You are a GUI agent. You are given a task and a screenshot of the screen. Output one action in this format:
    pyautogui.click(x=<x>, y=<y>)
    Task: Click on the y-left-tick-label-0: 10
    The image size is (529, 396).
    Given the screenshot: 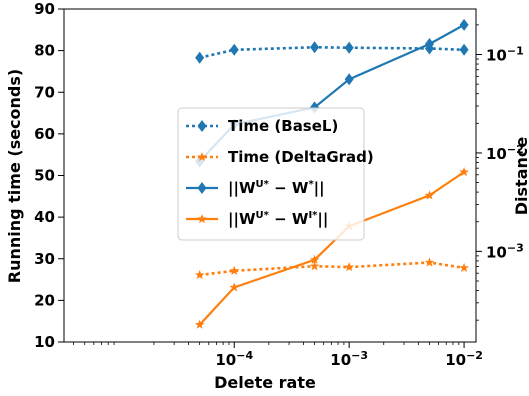 What is the action you would take?
    pyautogui.click(x=44, y=342)
    